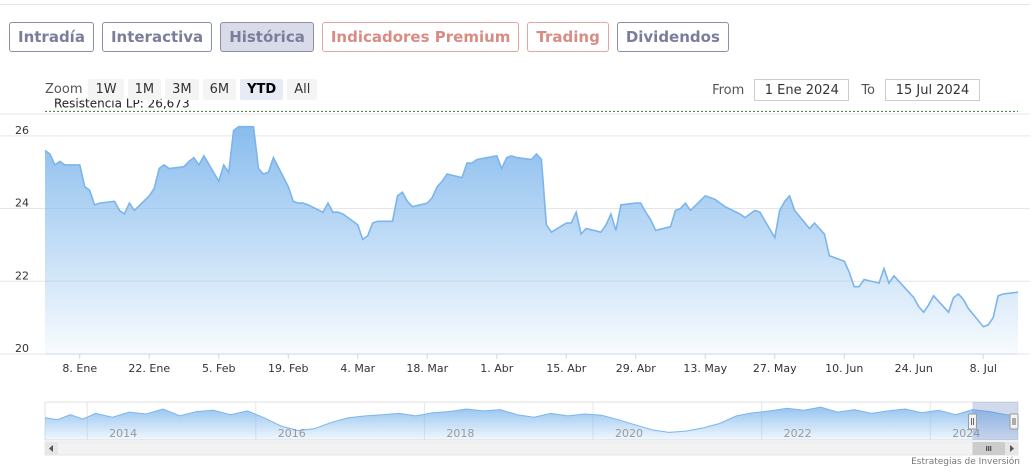 Image resolution: width=1036 pixels, height=476 pixels. Describe the element at coordinates (775, 368) in the screenshot. I see `x-tick-label-10: 27. May` at that location.